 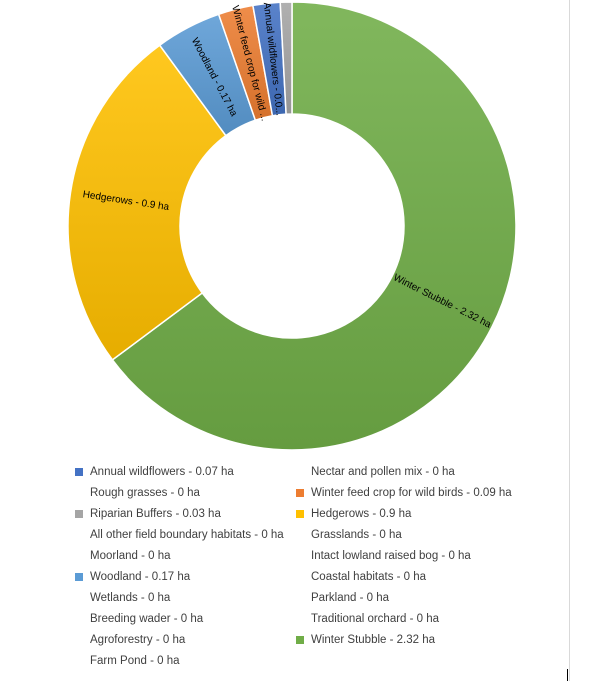 I want to click on legend-item: Intact lowland raised bog - 0 ha, so click(x=383, y=555).